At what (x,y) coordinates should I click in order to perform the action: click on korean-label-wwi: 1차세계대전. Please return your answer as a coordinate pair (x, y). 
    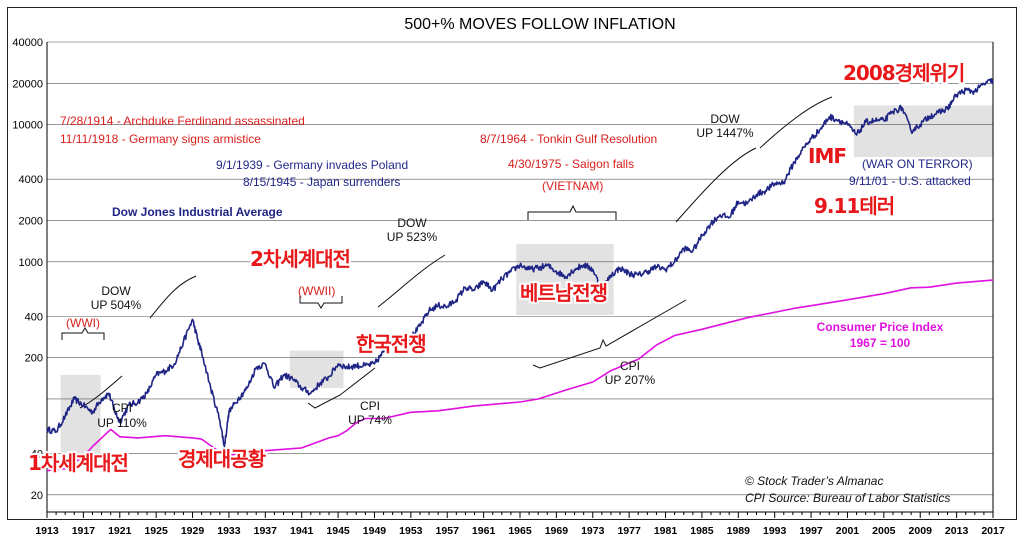
    Looking at the image, I should click on (78, 463).